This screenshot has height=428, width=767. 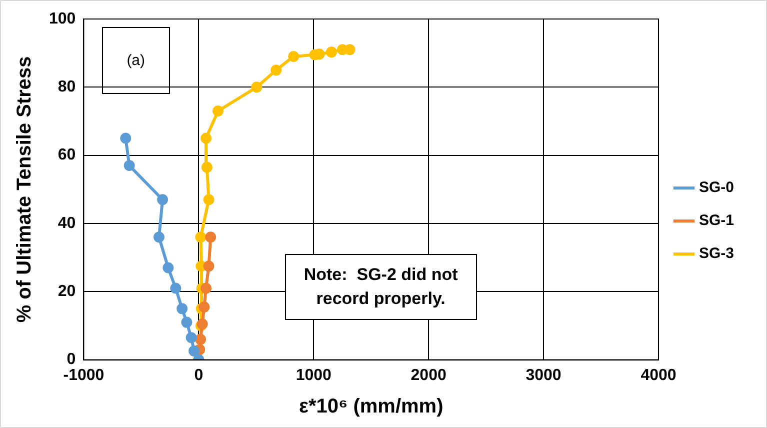 I want to click on y-tick-label: 20, so click(x=67, y=291).